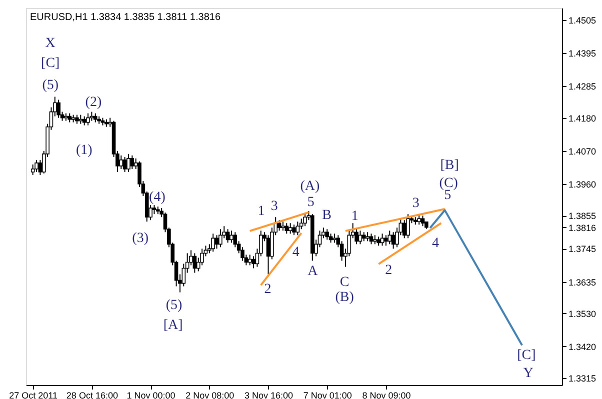  What do you see at coordinates (345, 282) in the screenshot?
I see `annotation: C` at bounding box center [345, 282].